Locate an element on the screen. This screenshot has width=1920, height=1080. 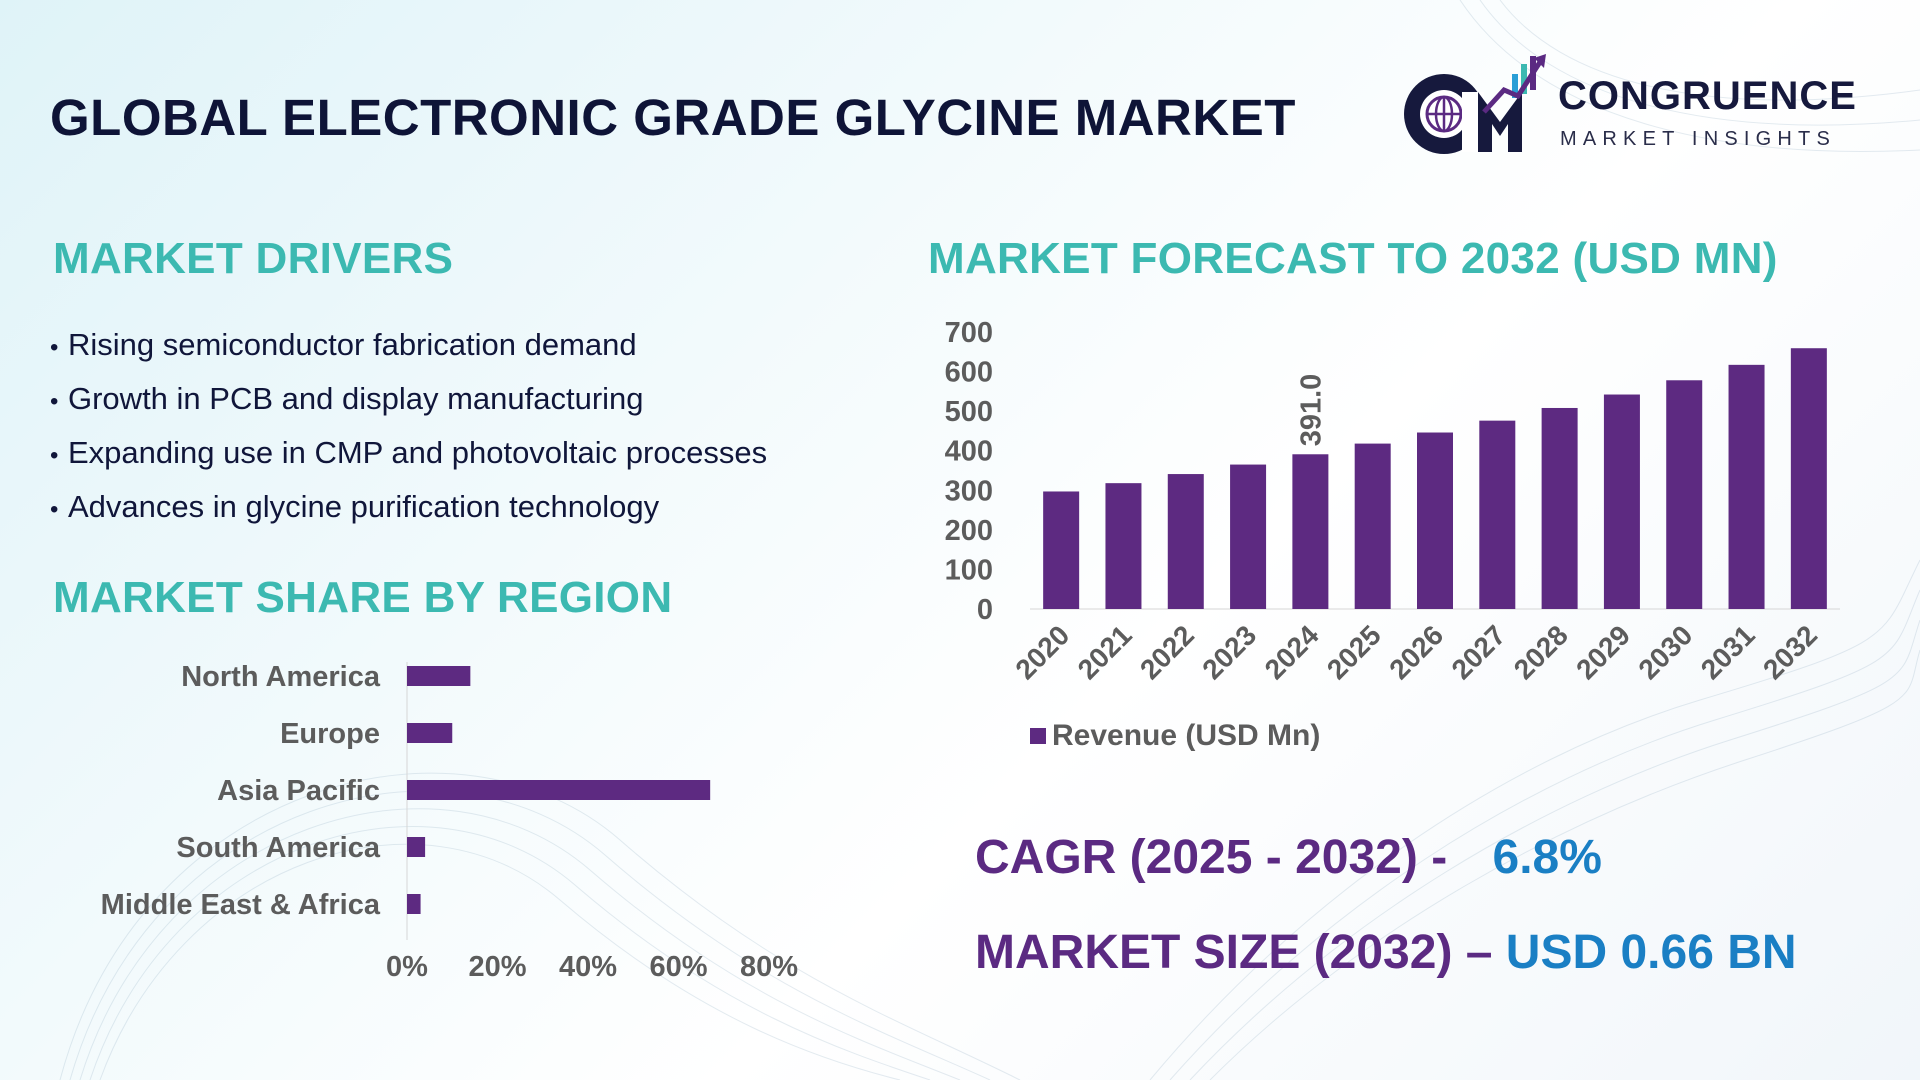
market-size-value: USD 0.66 BN is located at coordinates (1651, 952).